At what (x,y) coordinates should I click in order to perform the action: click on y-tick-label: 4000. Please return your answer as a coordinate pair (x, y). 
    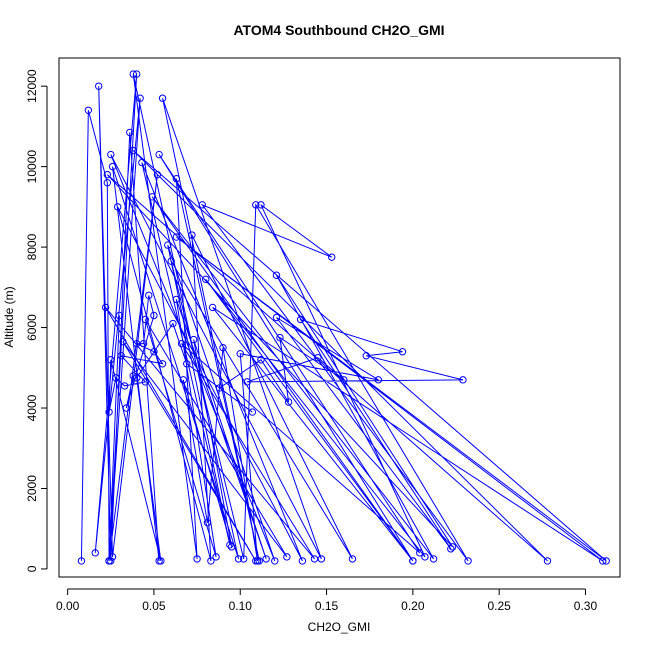
    Looking at the image, I should click on (32, 407).